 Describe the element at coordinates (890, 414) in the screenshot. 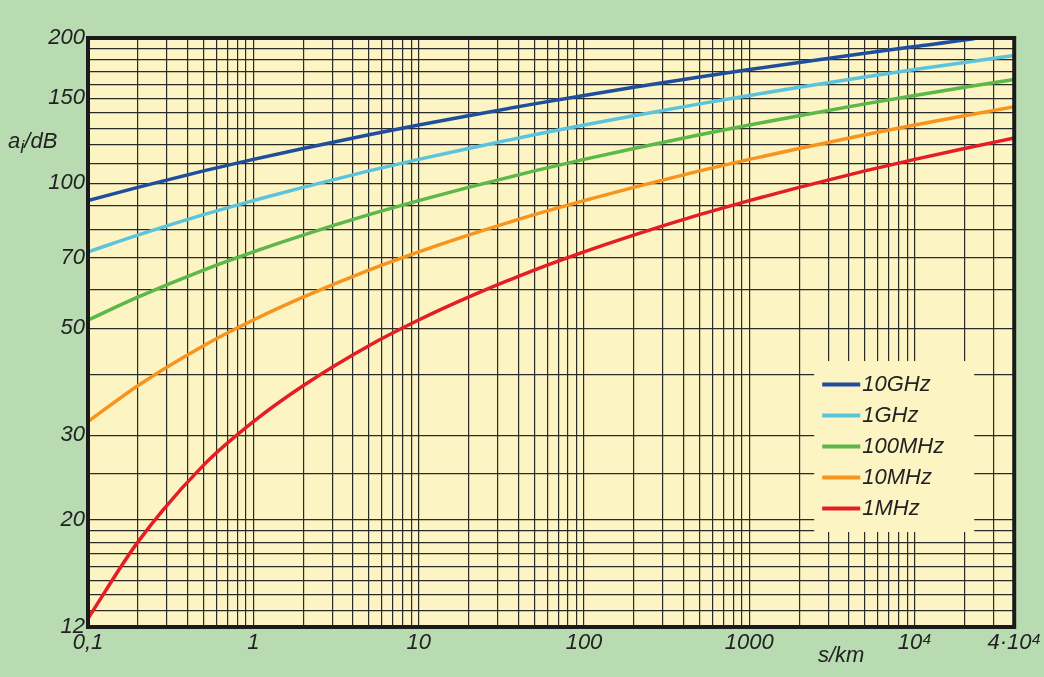

I see `legend-label: 1GHz` at that location.